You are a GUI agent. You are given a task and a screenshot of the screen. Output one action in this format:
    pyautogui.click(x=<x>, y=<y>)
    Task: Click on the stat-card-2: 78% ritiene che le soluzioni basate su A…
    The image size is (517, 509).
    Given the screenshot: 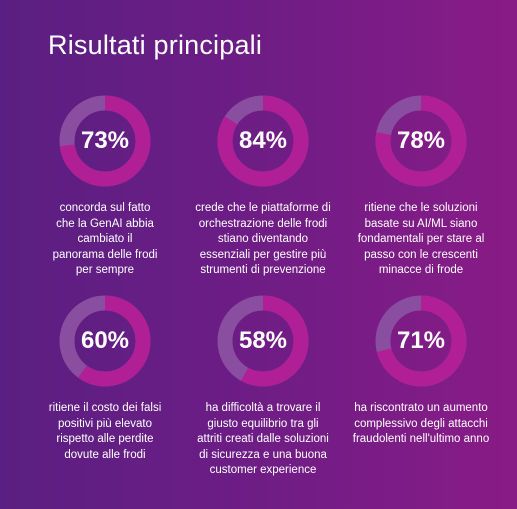 What is the action you would take?
    pyautogui.click(x=421, y=187)
    